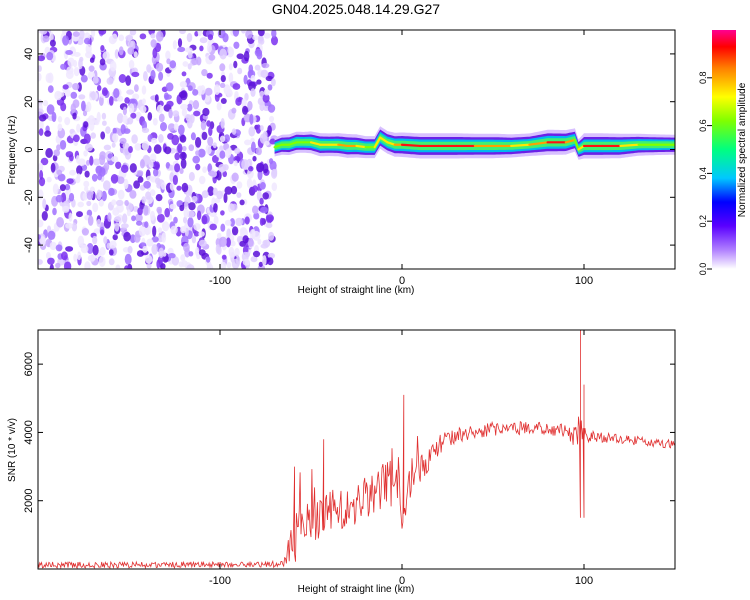  I want to click on spectrogram-ylabel: Frequency (Hz), so click(12, 150).